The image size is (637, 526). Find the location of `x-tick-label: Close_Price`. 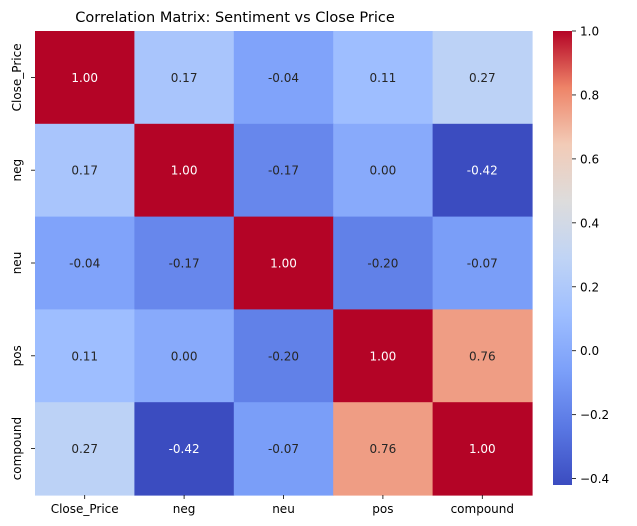

x-tick-label: Close_Price is located at coordinates (85, 509).